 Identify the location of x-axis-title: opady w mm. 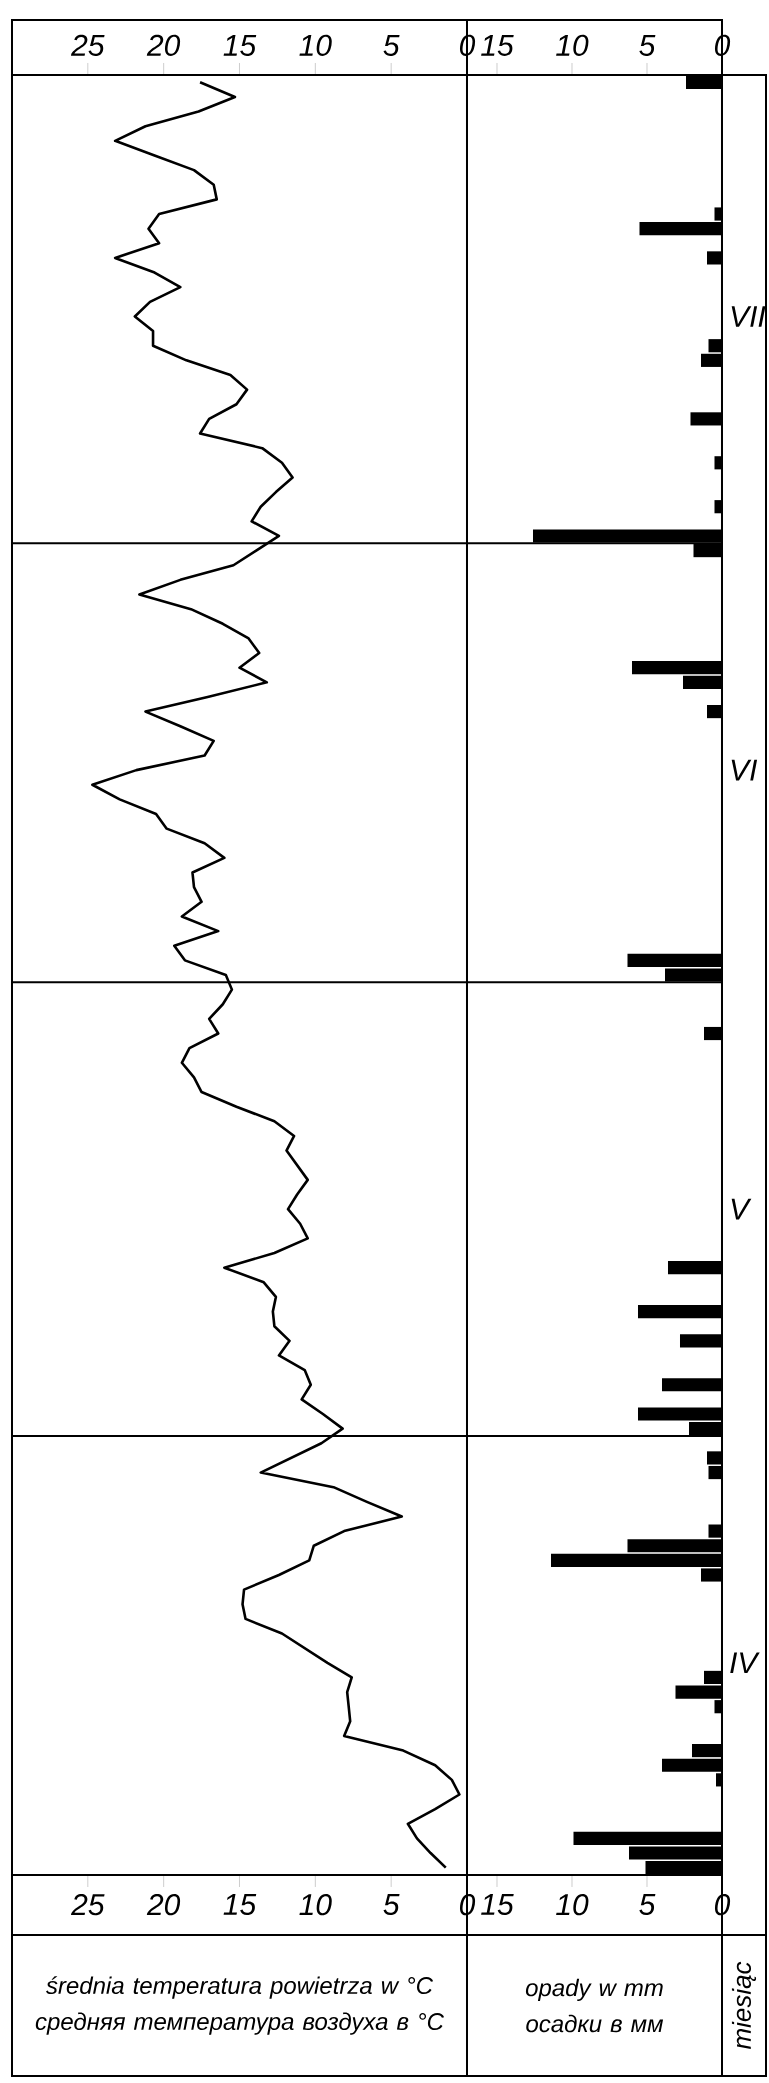
(594, 1990).